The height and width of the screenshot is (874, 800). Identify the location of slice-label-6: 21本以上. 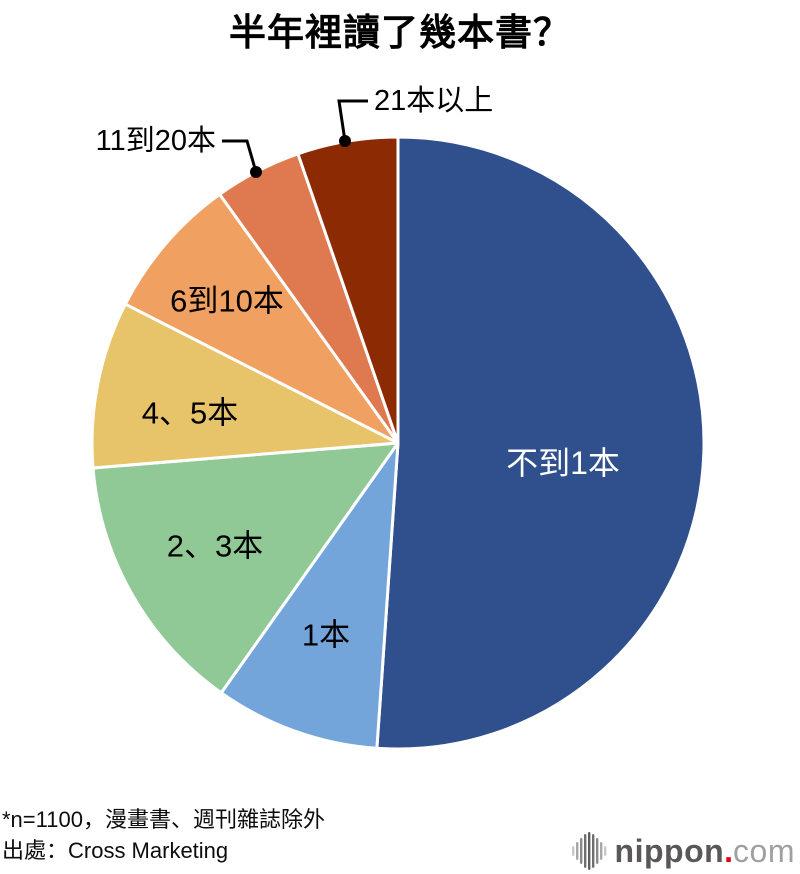
(433, 100).